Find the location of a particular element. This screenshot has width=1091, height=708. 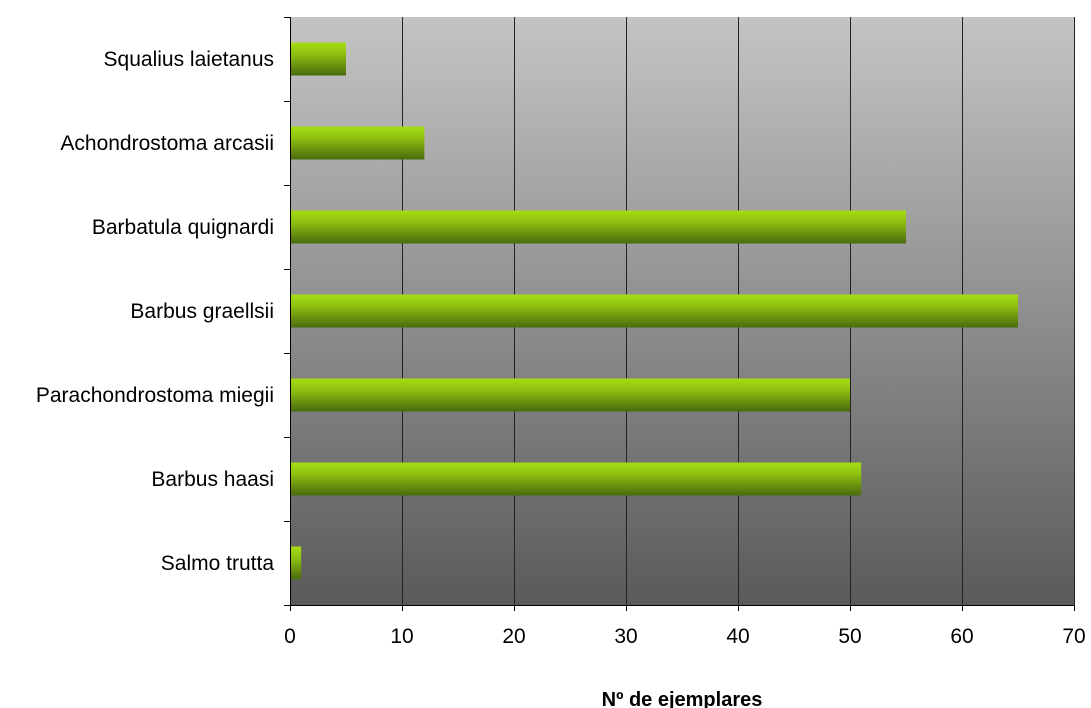

y-category-label: Squalius laietanus is located at coordinates (189, 59).